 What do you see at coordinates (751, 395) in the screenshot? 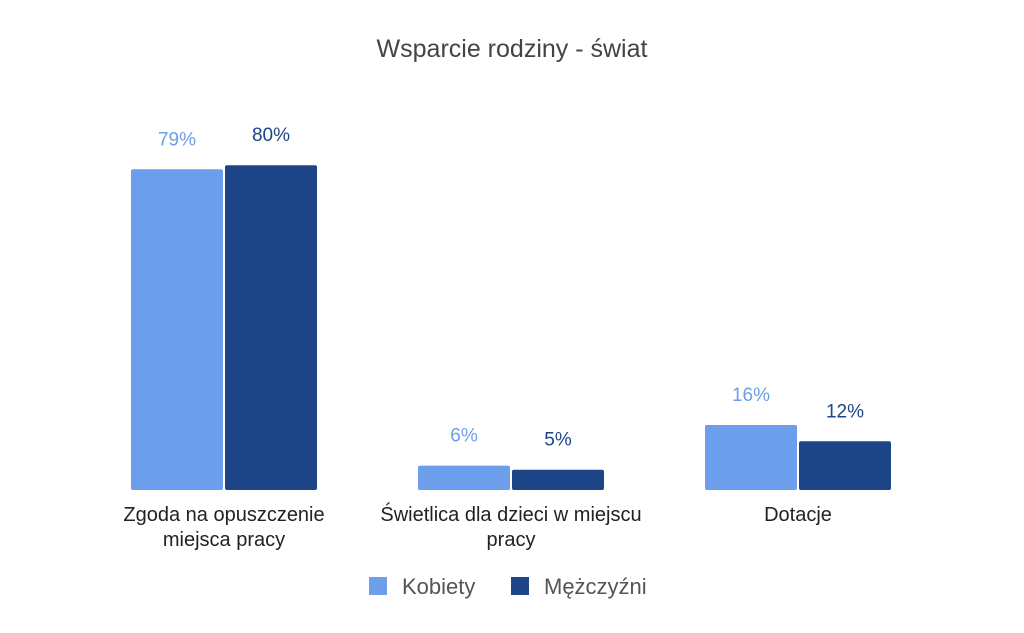
I see `value-label-kobiety-3: 16%` at bounding box center [751, 395].